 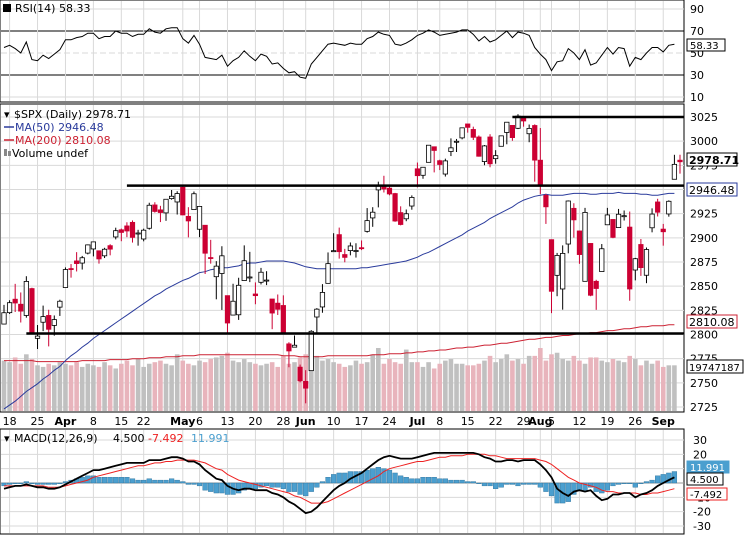 What do you see at coordinates (714, 160) in the screenshot?
I see `last-price-tag-text: 2978.71` at bounding box center [714, 160].